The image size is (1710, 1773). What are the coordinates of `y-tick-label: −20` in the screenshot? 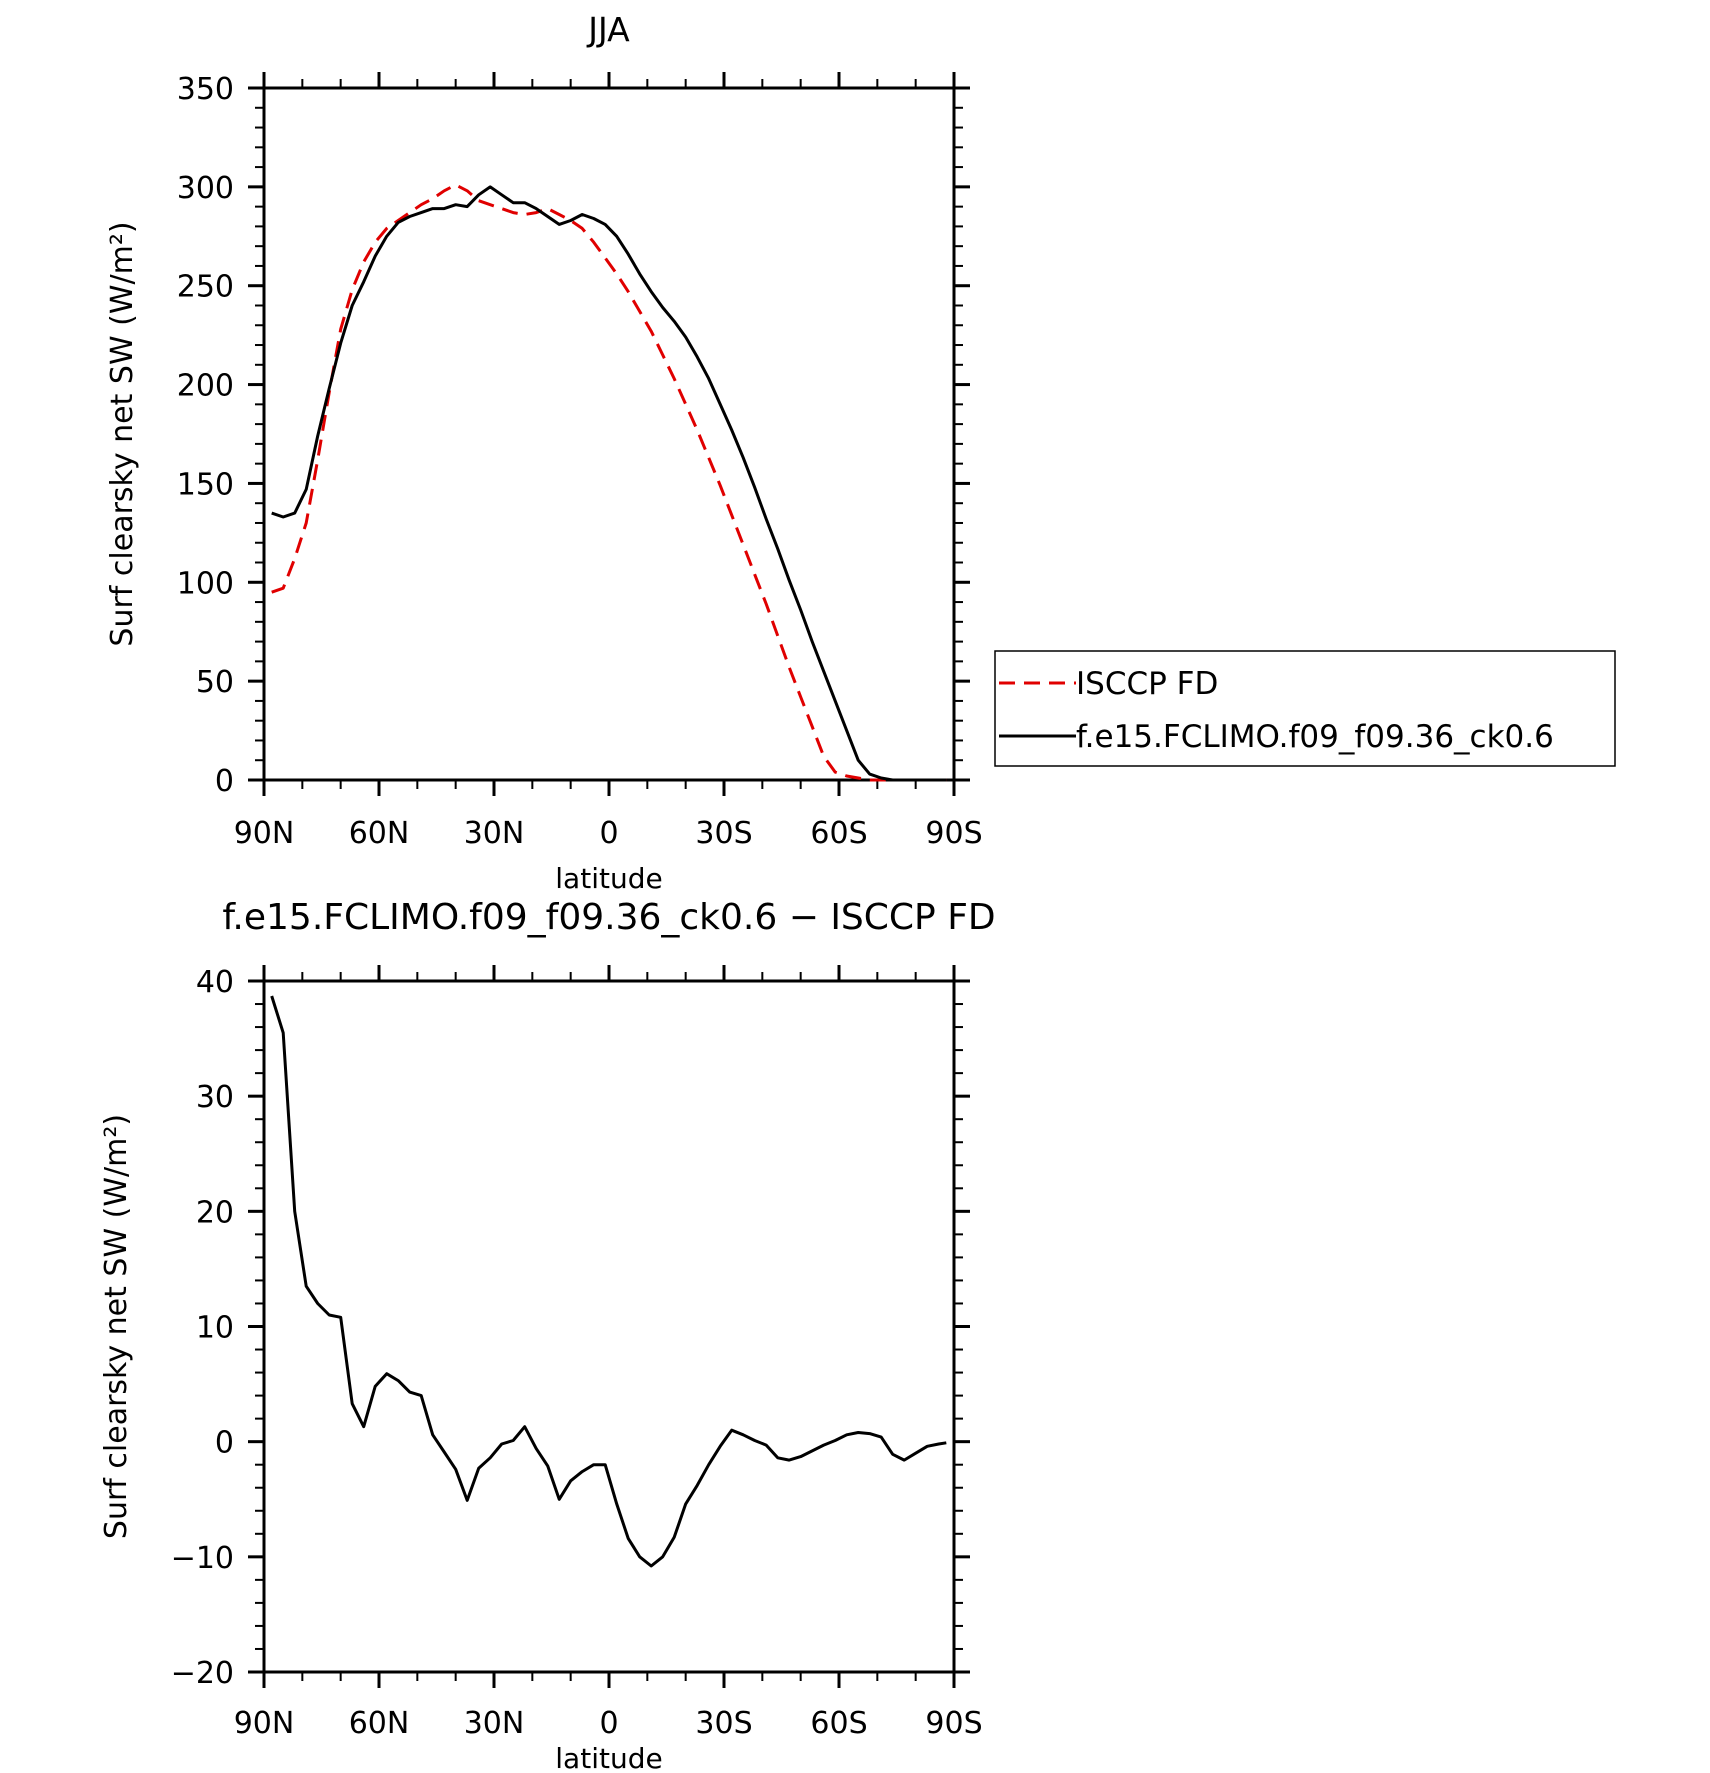 It's located at (202, 1673).